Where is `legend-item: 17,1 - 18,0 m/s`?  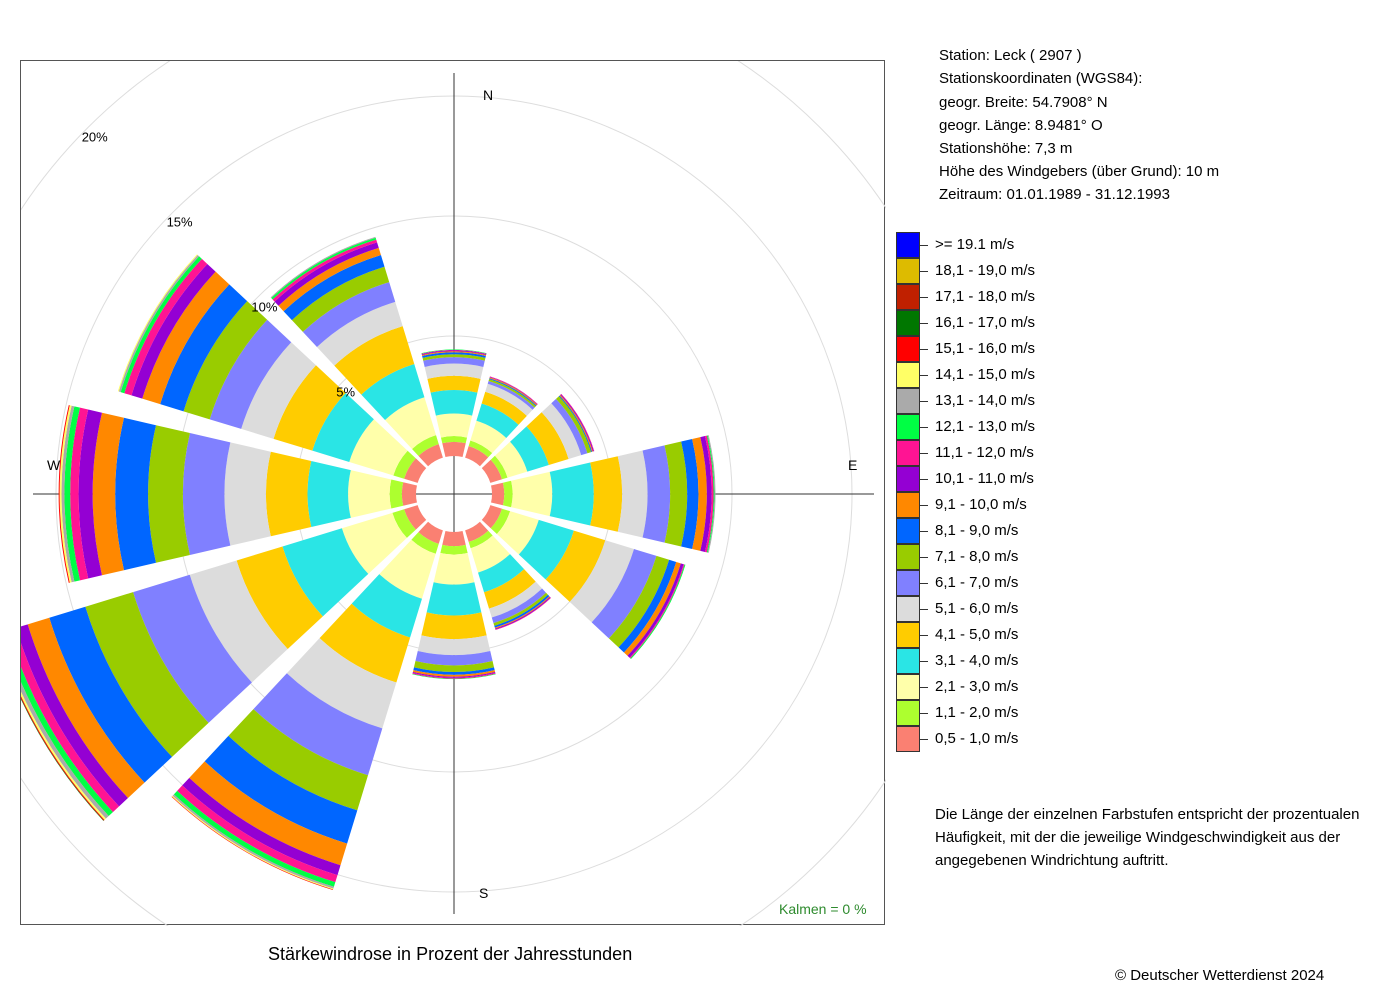
legend-item: 17,1 - 18,0 m/s is located at coordinates (996, 297).